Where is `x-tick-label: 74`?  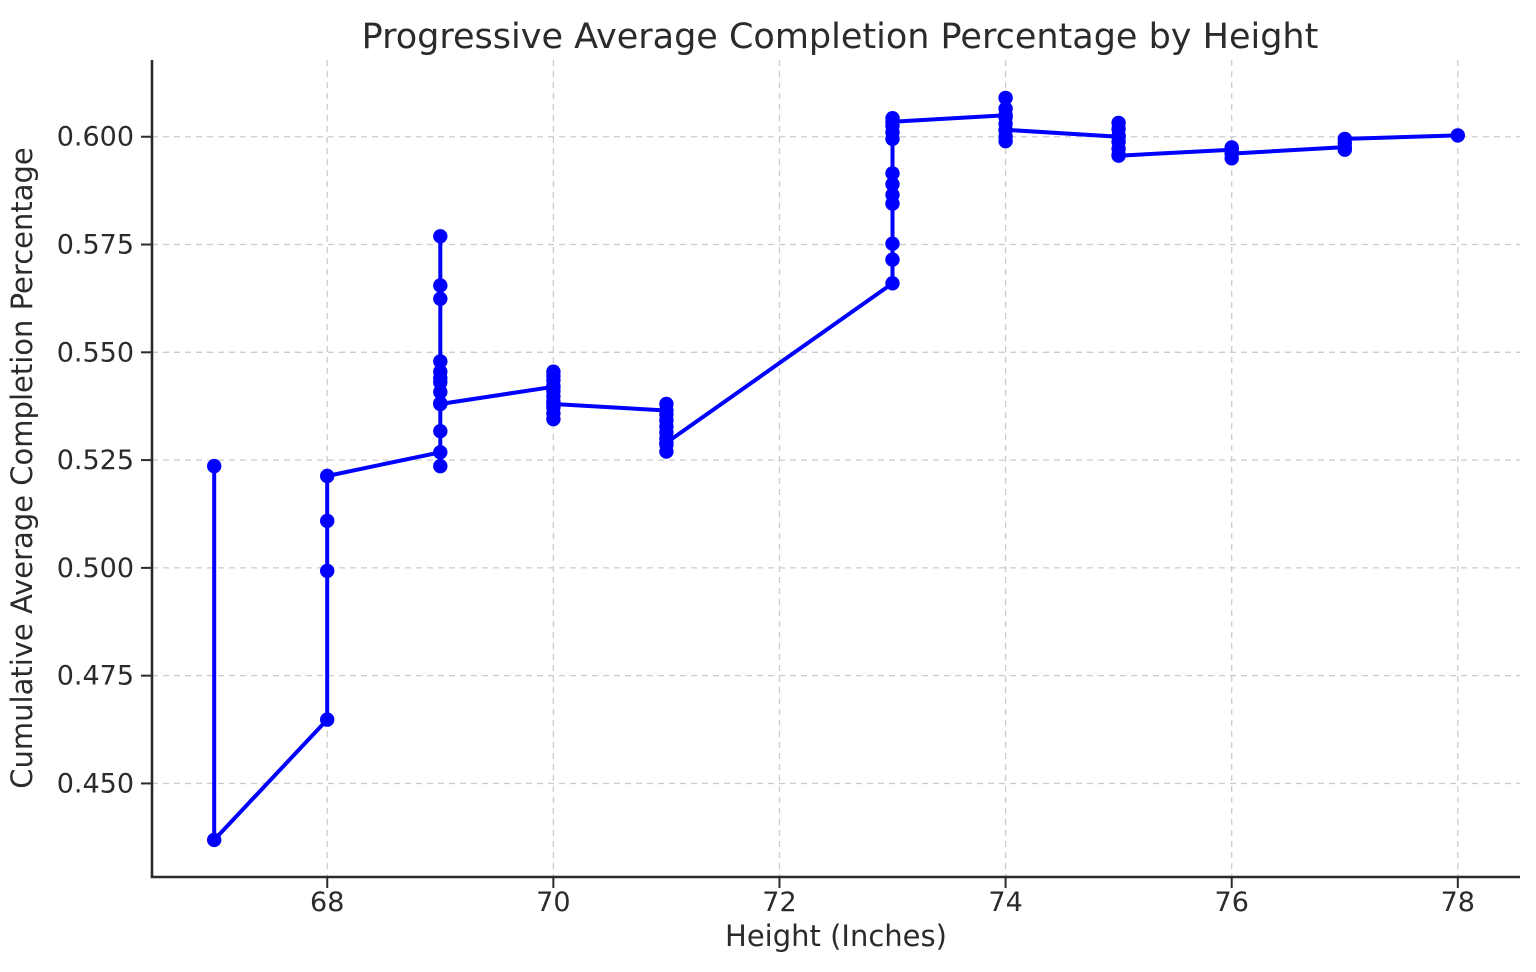
x-tick-label: 74 is located at coordinates (1005, 902).